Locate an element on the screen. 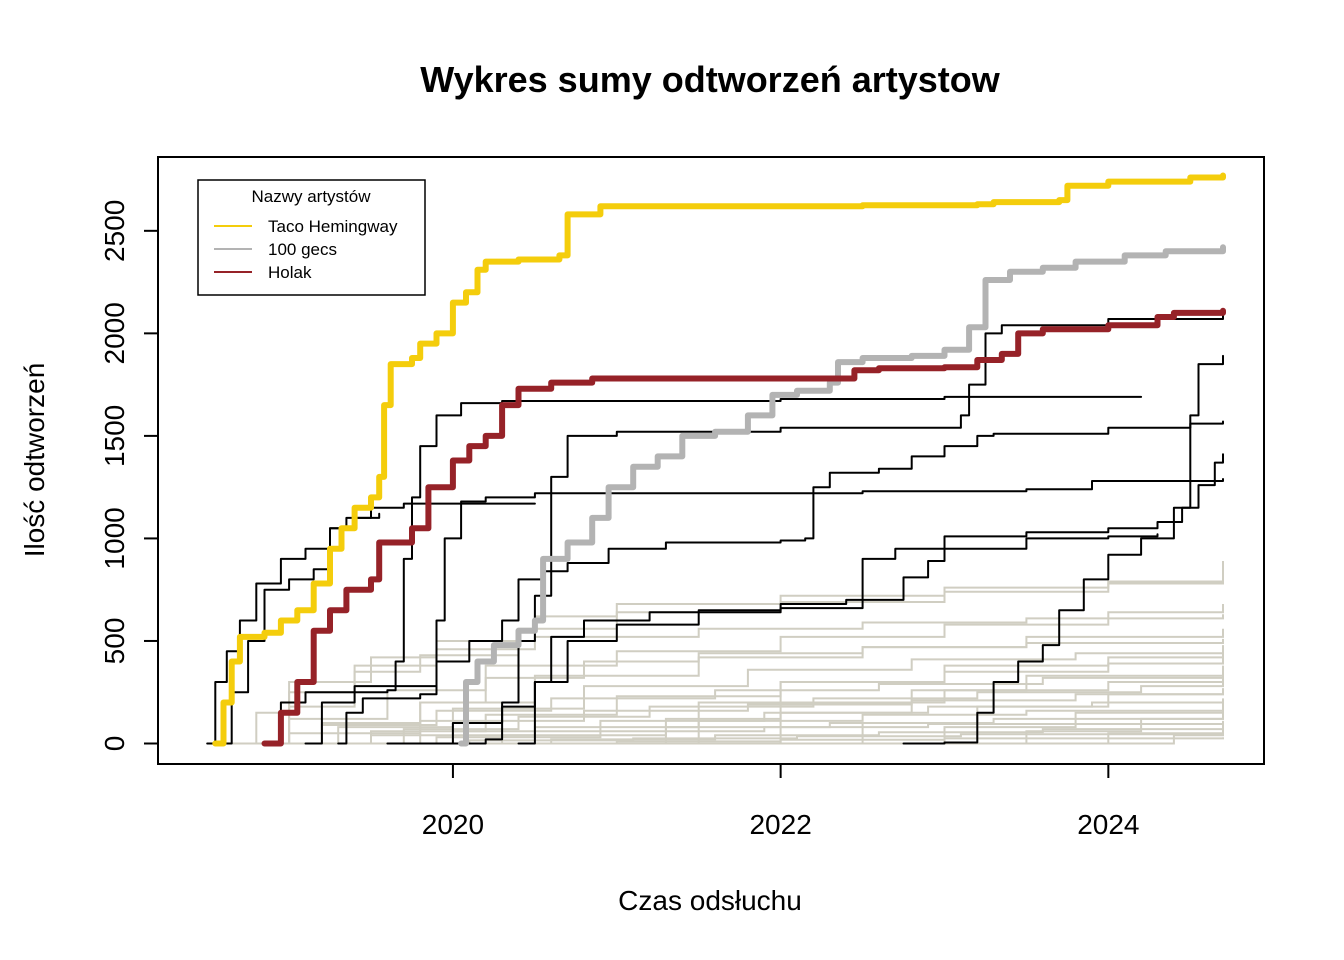 This screenshot has height=960, width=1344. x-axis-label: Czas odsłuchu is located at coordinates (710, 900).